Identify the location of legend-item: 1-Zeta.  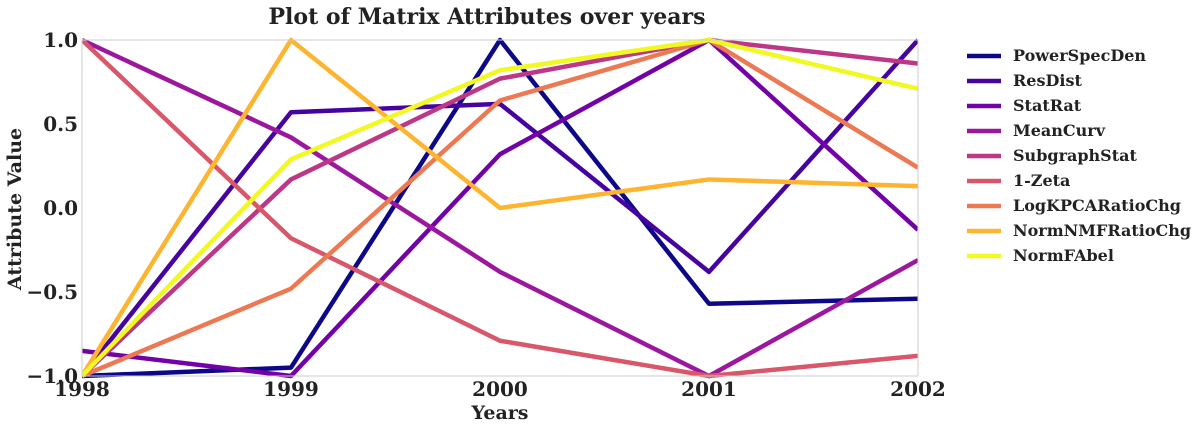
(1018, 180).